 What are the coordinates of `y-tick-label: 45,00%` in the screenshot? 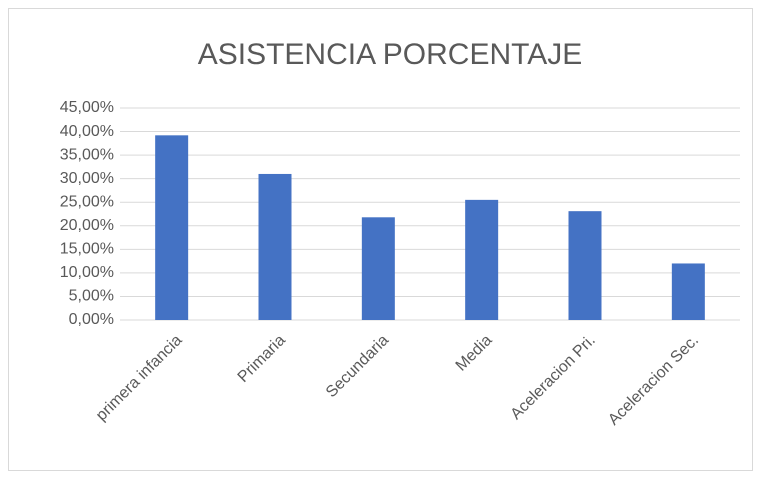 It's located at (87, 107).